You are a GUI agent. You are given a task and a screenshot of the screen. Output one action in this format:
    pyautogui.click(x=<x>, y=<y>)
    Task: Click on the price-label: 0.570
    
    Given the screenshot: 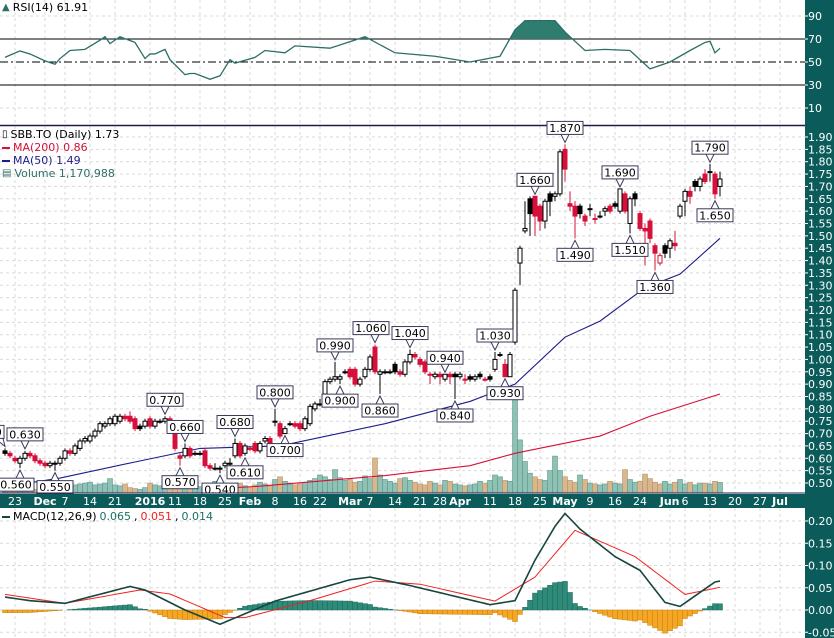 What is the action you would take?
    pyautogui.click(x=180, y=478)
    